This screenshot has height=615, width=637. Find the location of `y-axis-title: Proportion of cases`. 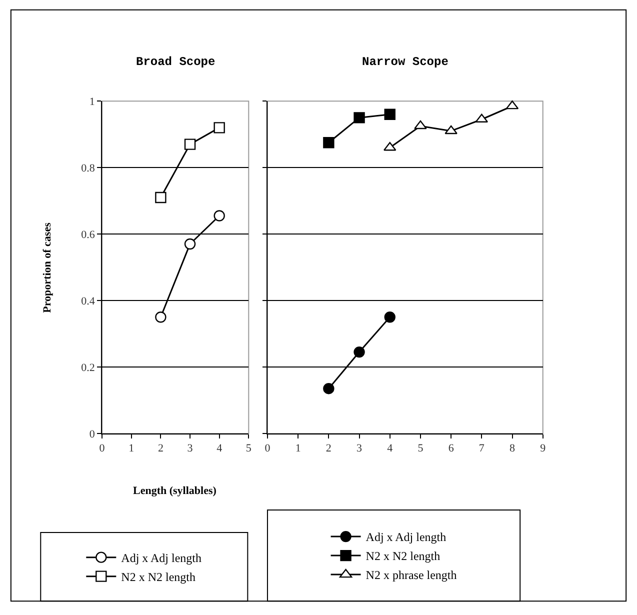

y-axis-title: Proportion of cases is located at coordinates (47, 267).